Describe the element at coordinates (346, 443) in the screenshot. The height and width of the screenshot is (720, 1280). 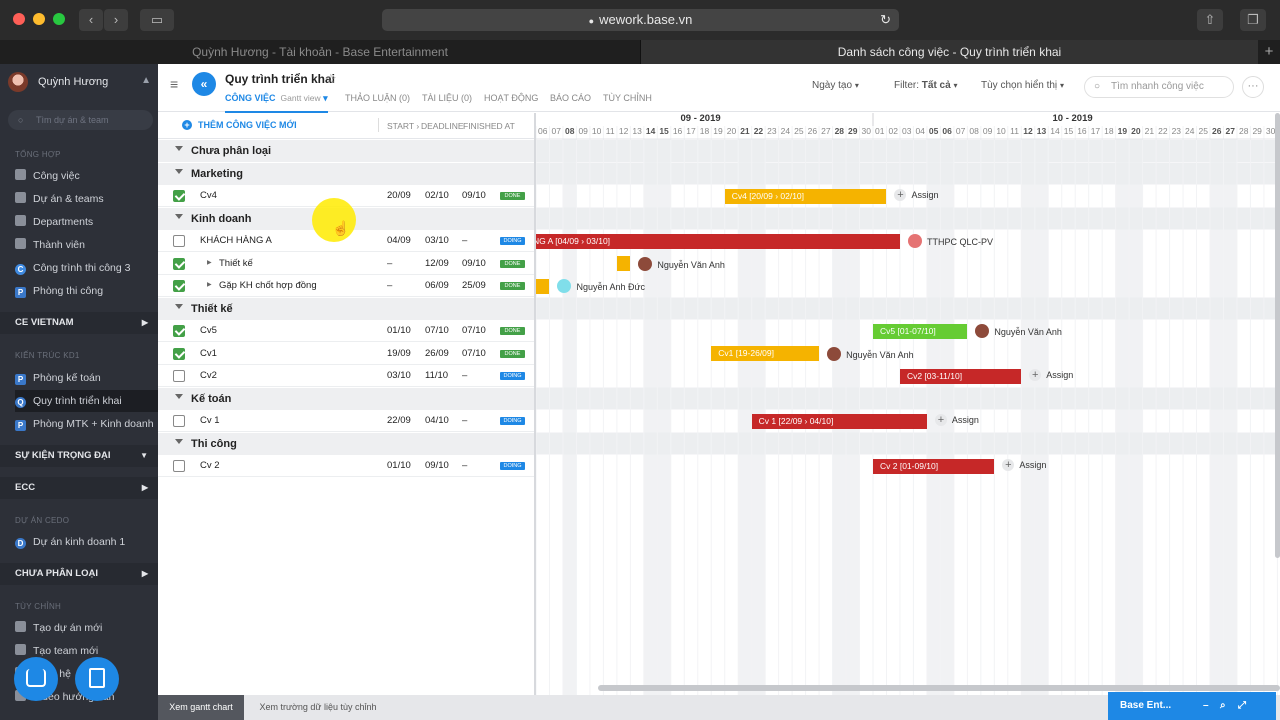
I see `task-group: Thi công` at that location.